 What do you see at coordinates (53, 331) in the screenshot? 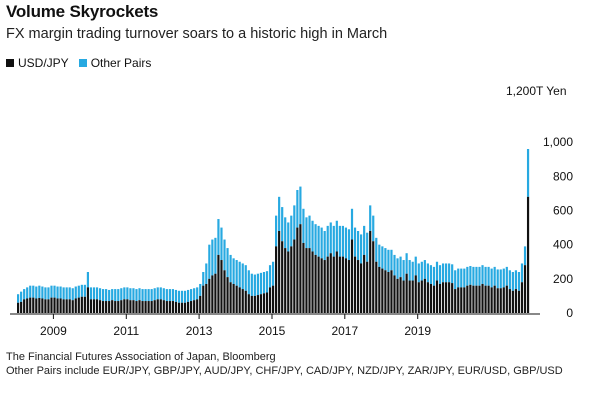
I see `x-tick-label: 2009` at bounding box center [53, 331].